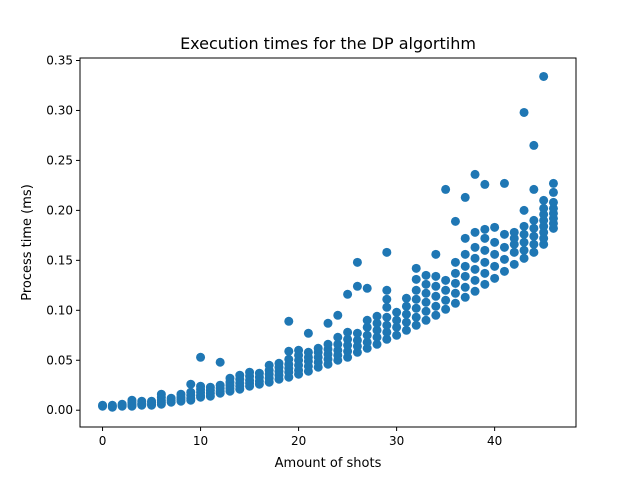 This screenshot has height=480, width=640. I want to click on chart-title: Execution times for the DP algortihm, so click(328, 43).